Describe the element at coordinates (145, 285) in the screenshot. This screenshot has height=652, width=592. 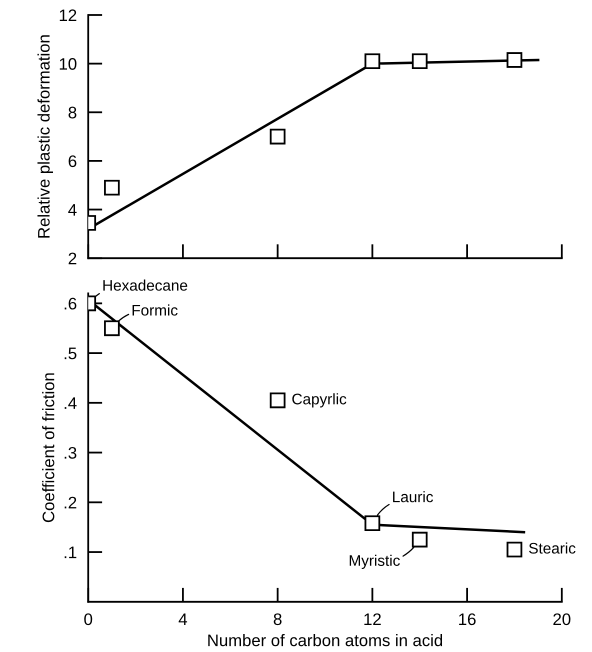
I see `annotation: Hexadecane` at that location.